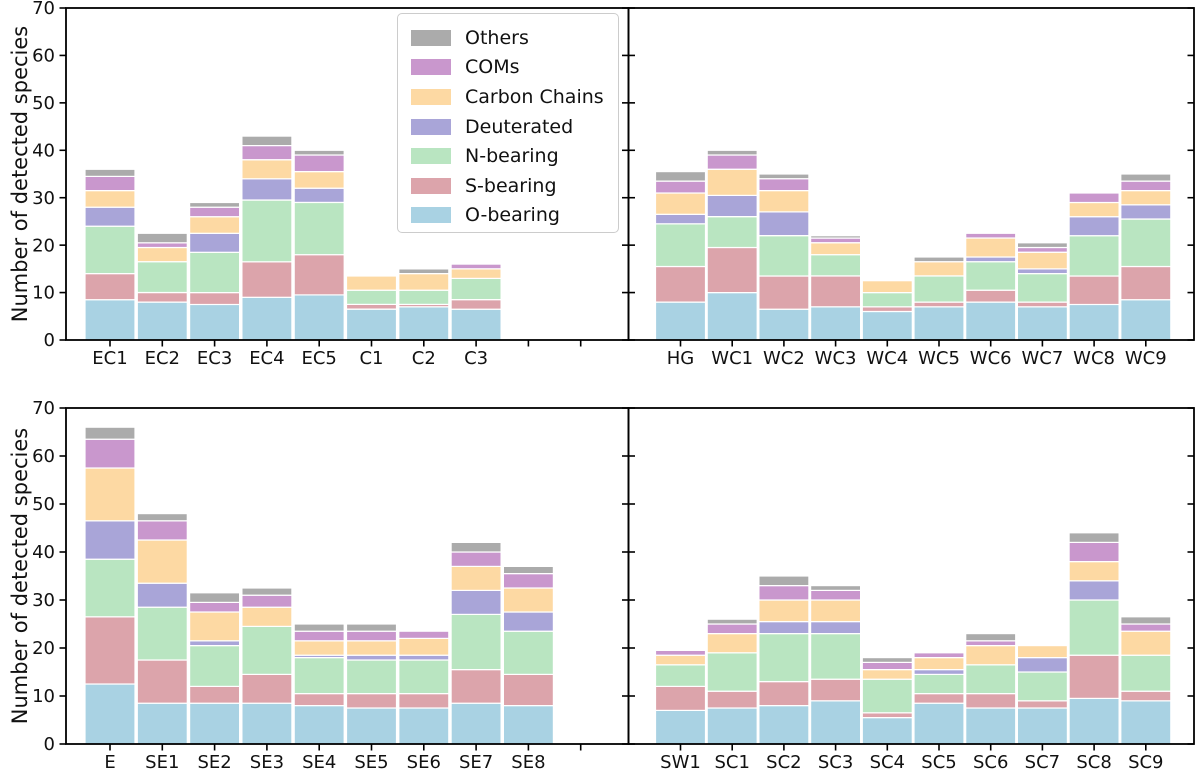 This screenshot has width=1200, height=775. I want to click on bar-segment-EC2-others, so click(162, 238).